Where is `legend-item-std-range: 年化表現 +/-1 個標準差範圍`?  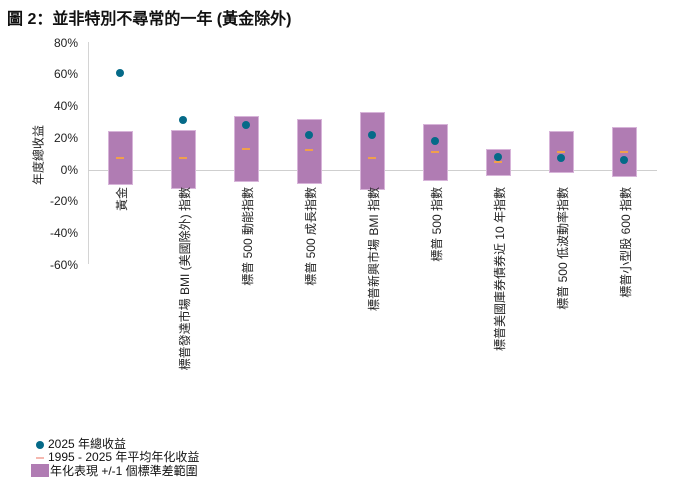
legend-item-std-range: 年化表現 +/-1 個標準差範圍 is located at coordinates (114, 471).